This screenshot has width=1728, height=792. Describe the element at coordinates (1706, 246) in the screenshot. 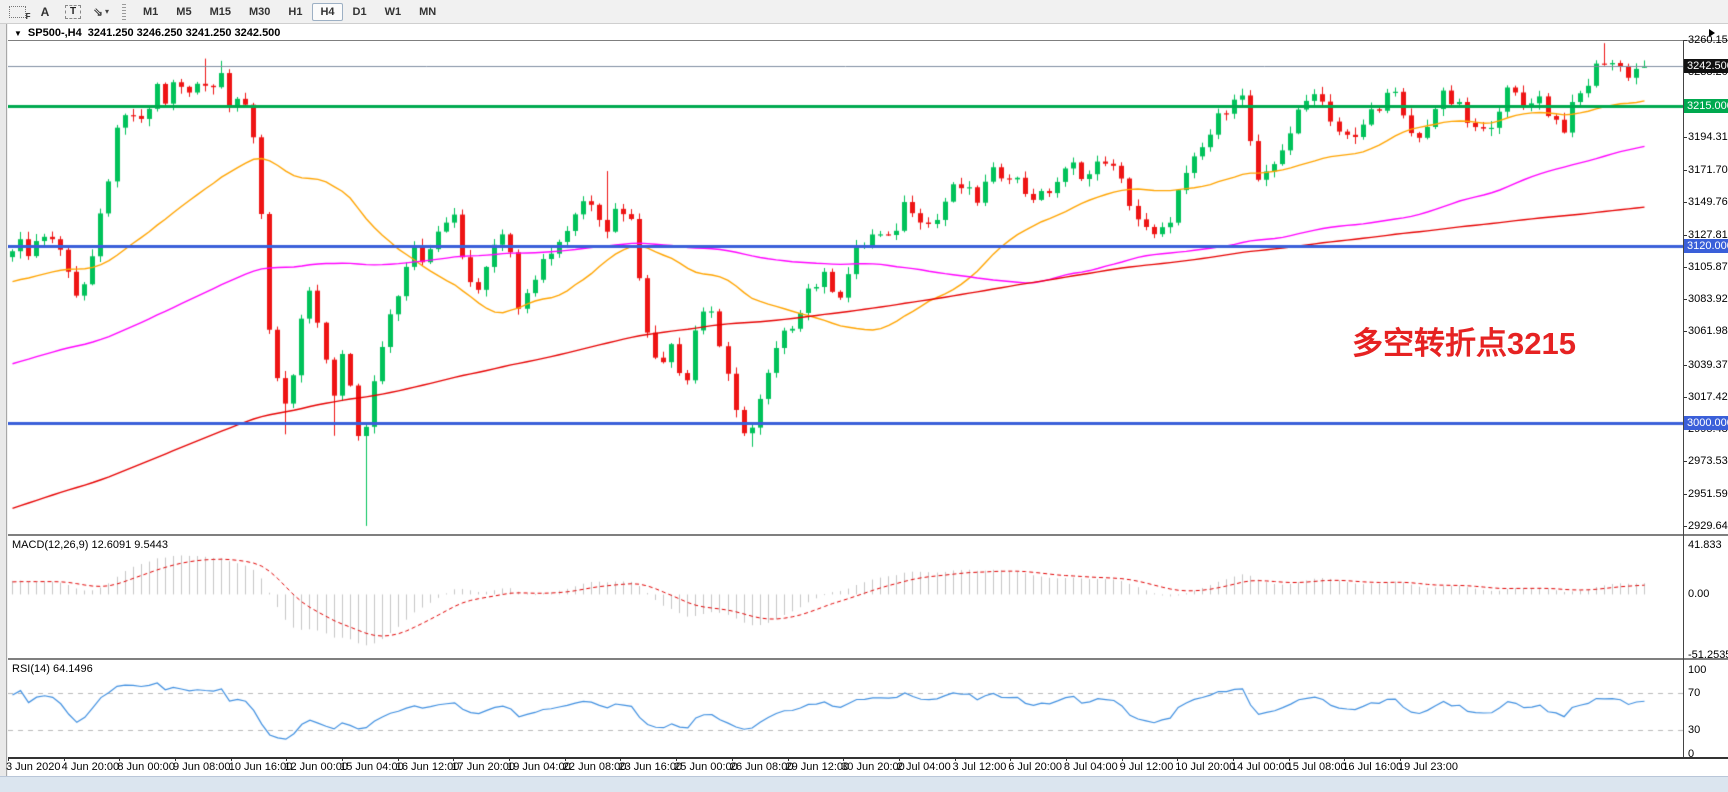

I see `price-level-badge: 3120.000` at that location.